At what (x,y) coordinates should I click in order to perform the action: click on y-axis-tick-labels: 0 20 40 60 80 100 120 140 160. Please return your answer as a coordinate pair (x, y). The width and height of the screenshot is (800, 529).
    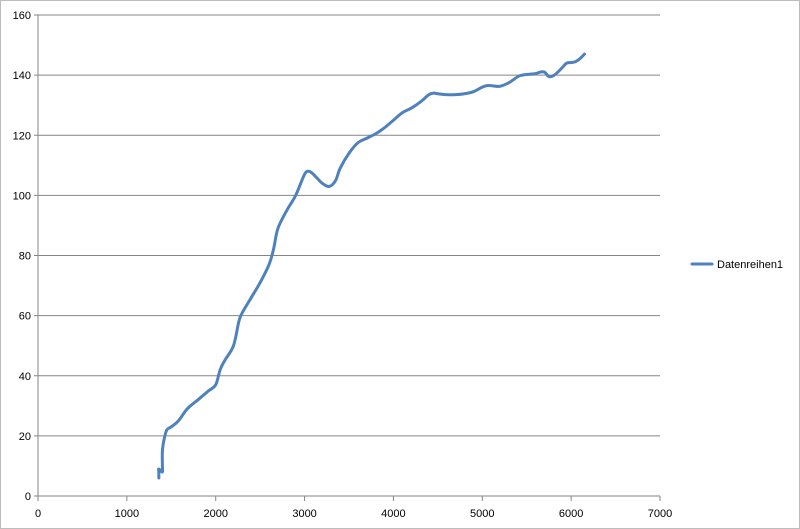
    Looking at the image, I should click on (22, 256).